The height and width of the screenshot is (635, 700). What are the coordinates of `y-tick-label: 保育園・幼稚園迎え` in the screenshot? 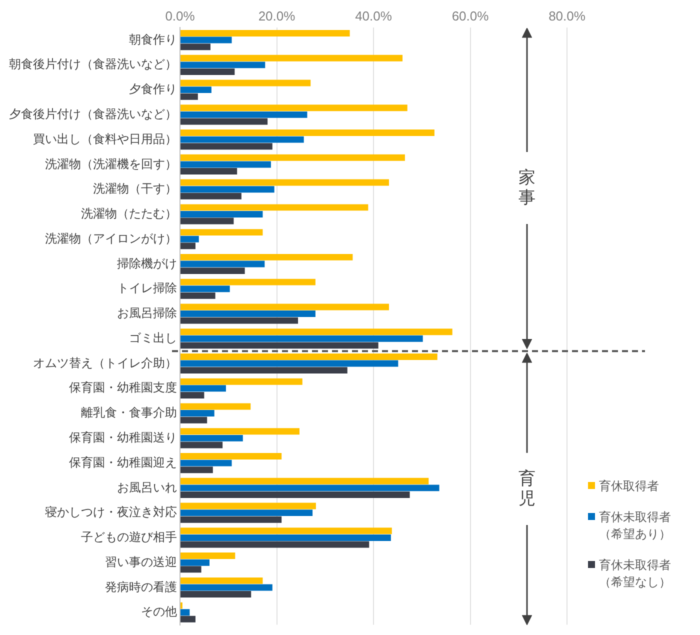 It's located at (123, 462).